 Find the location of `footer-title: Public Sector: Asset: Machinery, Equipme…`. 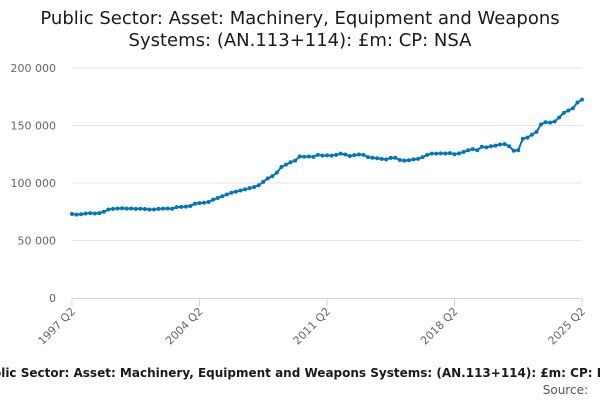

footer-title: Public Sector: Asset: Machinery, Equipme… is located at coordinates (300, 373).